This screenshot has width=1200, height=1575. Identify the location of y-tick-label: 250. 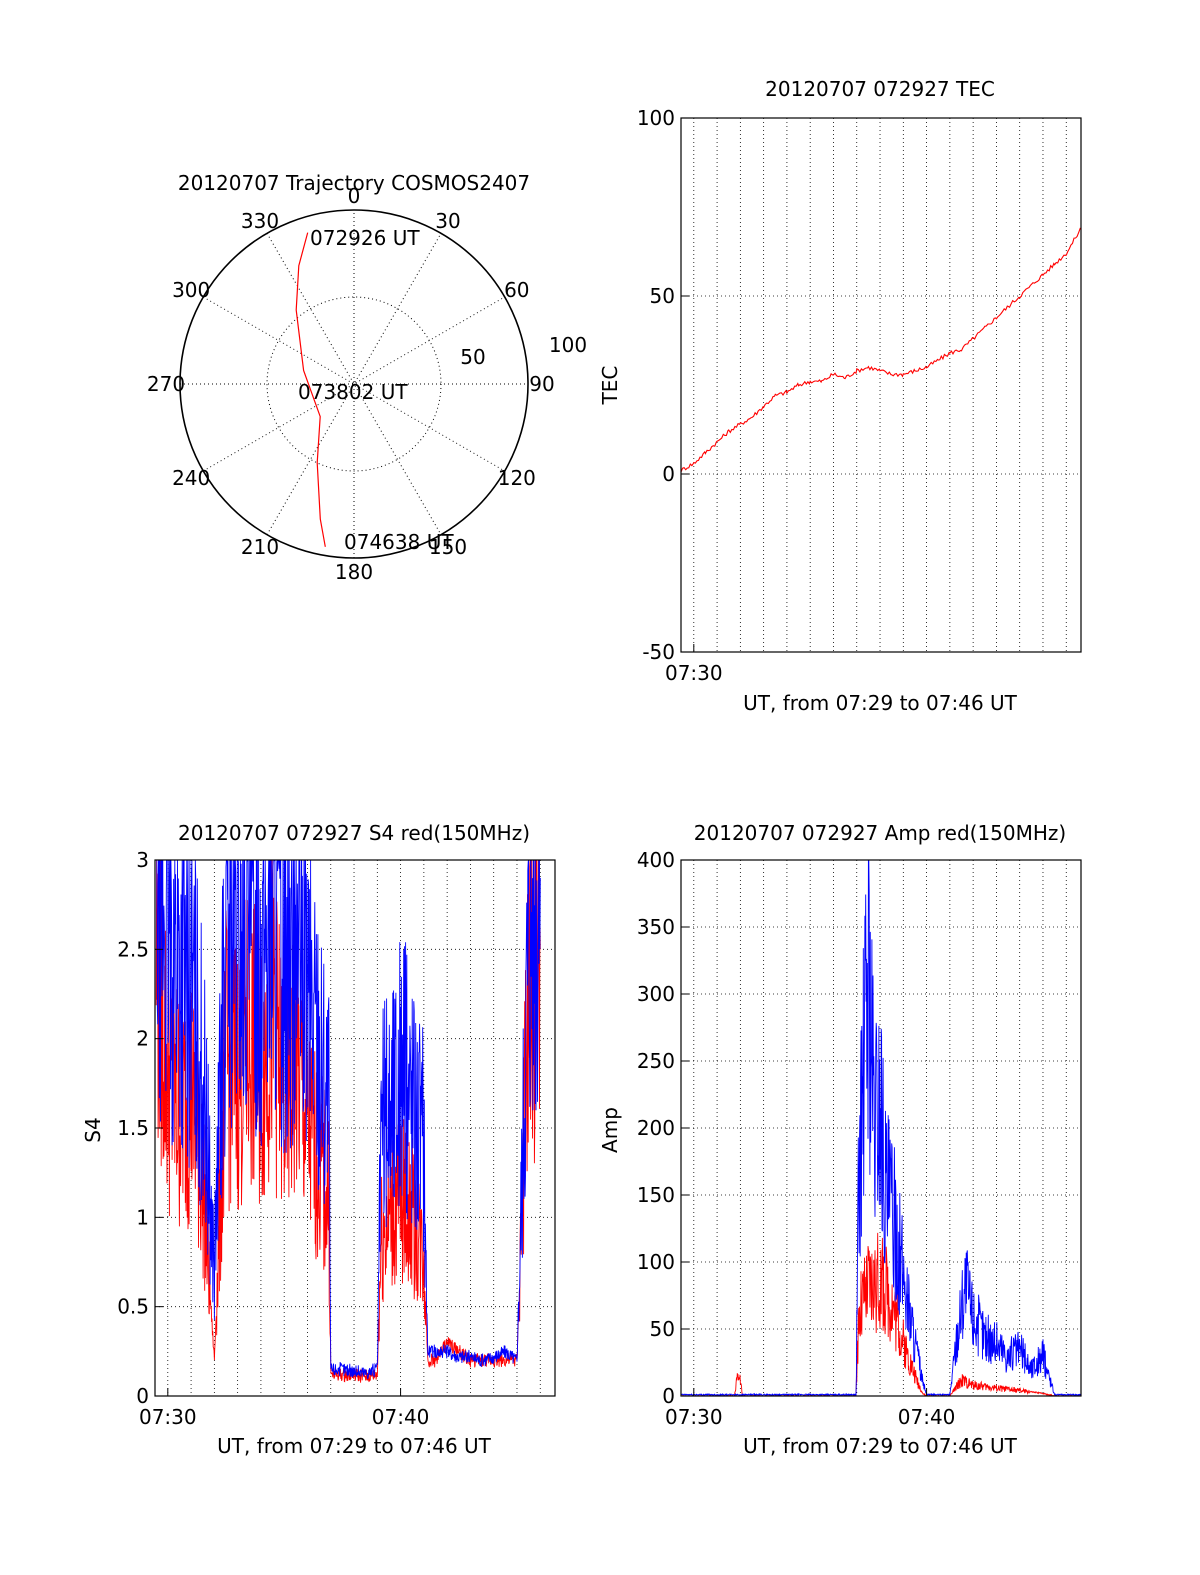
(656, 1061).